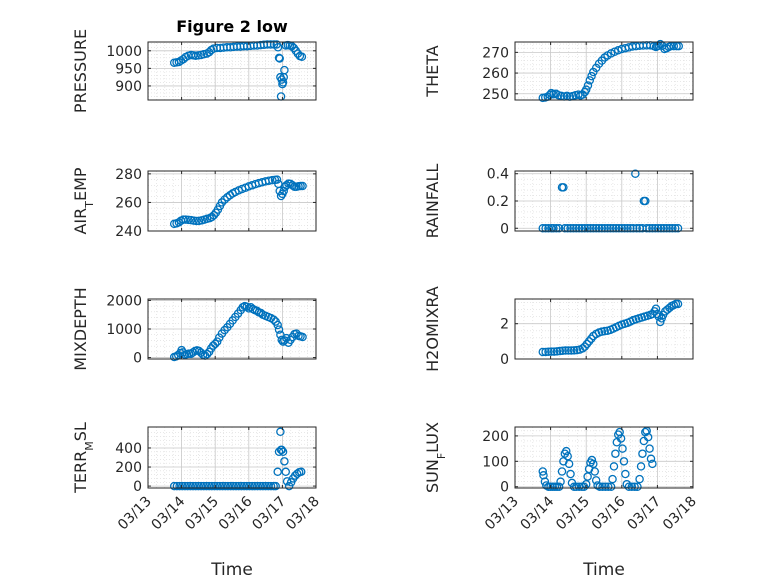 The height and width of the screenshot is (583, 778). I want to click on subplot-h2omixra: 0 2 H2OMIXRA, so click(558, 329).